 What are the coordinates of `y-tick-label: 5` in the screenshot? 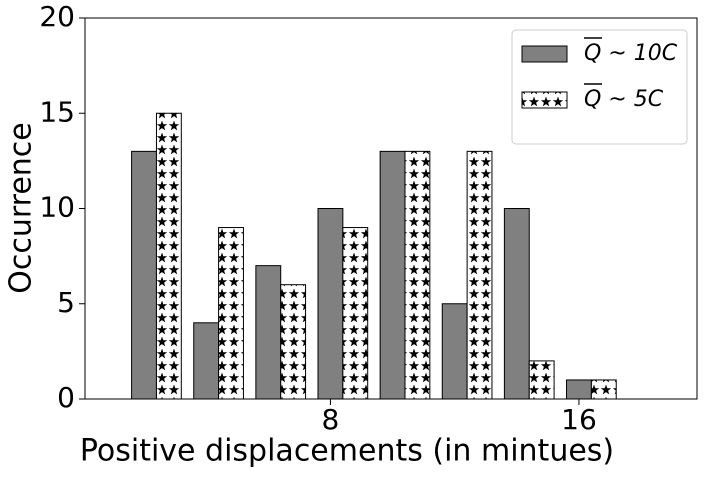 It's located at (66, 302).